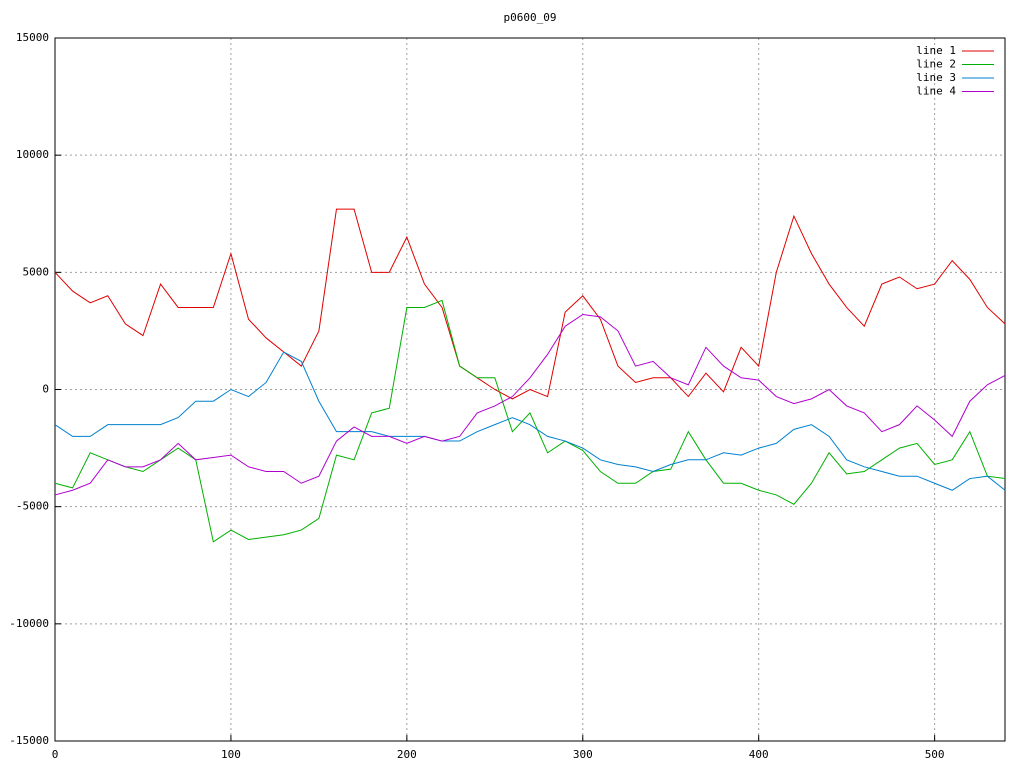 The height and width of the screenshot is (768, 1024). Describe the element at coordinates (936, 64) in the screenshot. I see `legend-label: line 2` at that location.